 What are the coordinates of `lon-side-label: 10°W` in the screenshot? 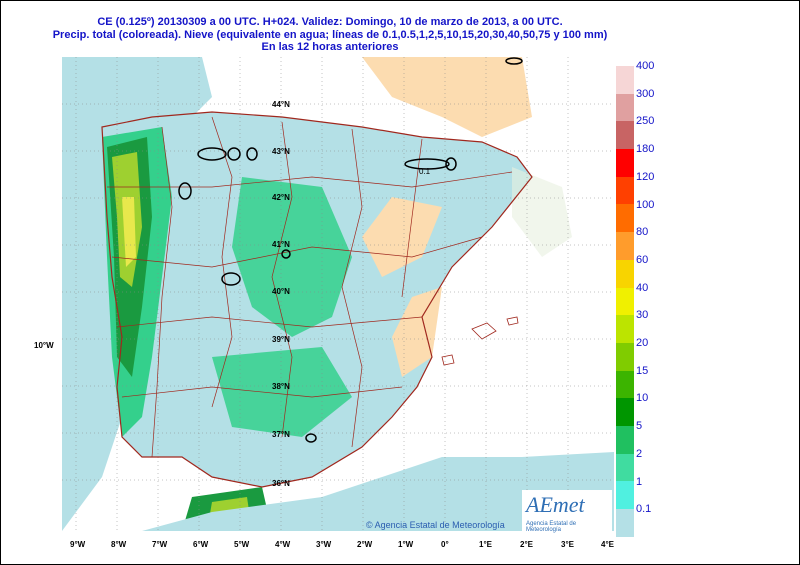 It's located at (44, 345).